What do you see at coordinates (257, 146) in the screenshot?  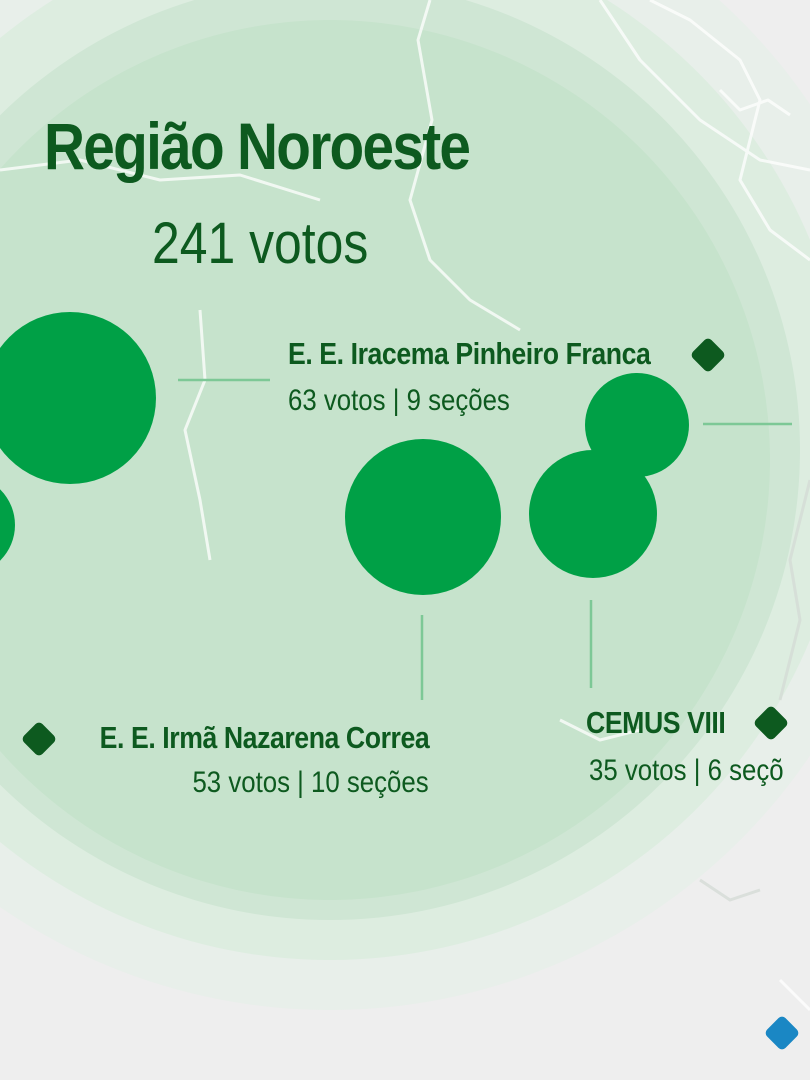 I see `region-title: Região Noroeste` at bounding box center [257, 146].